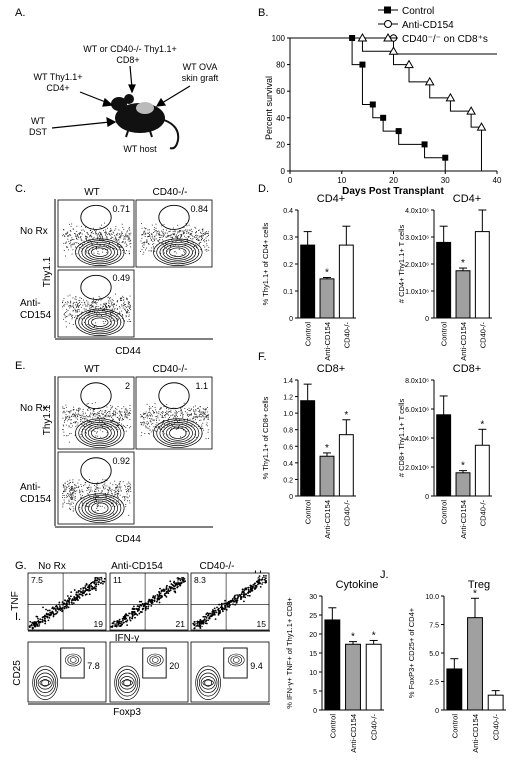  I want to click on flow-e-col-cd40: CD40-/-, so click(169, 369).